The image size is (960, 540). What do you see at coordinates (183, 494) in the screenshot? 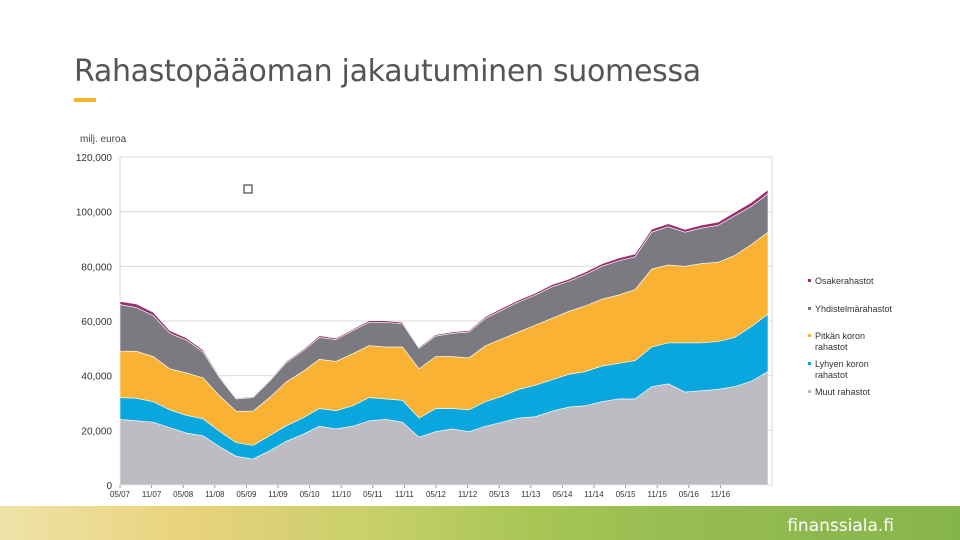
I see `x-tick-label-2: 05/08` at bounding box center [183, 494].